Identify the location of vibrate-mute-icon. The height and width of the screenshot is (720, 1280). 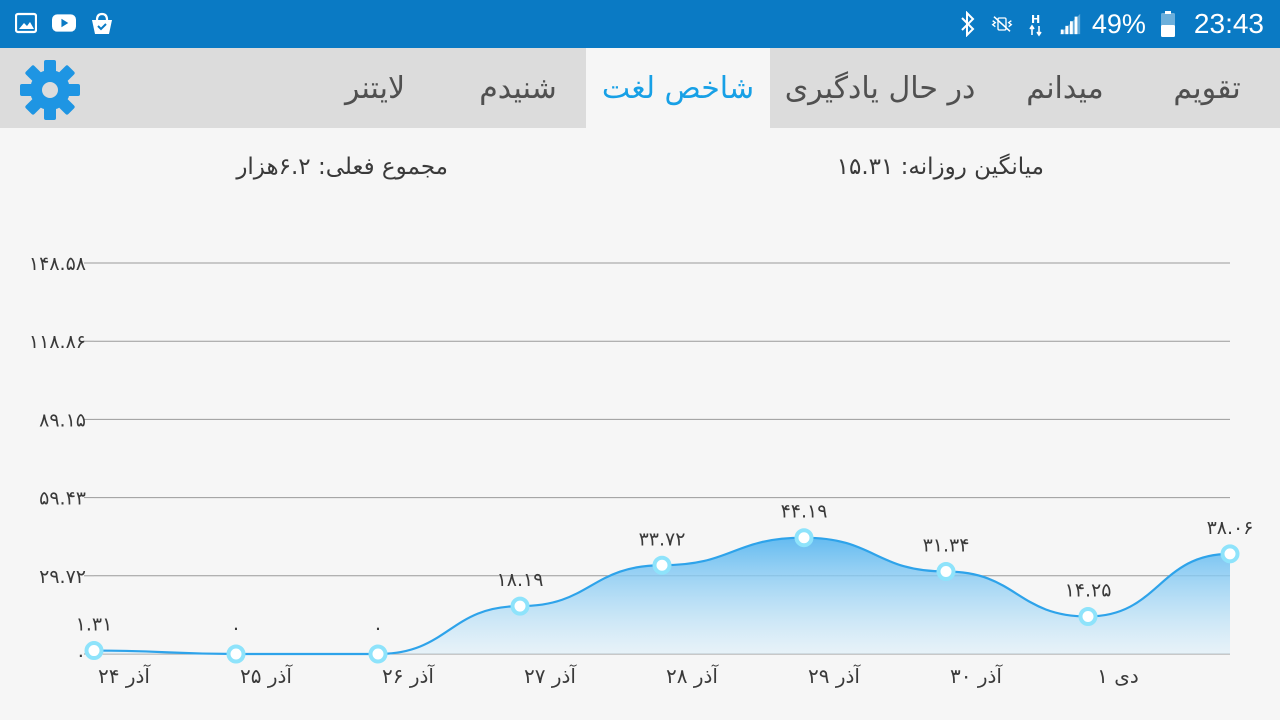
(1002, 24).